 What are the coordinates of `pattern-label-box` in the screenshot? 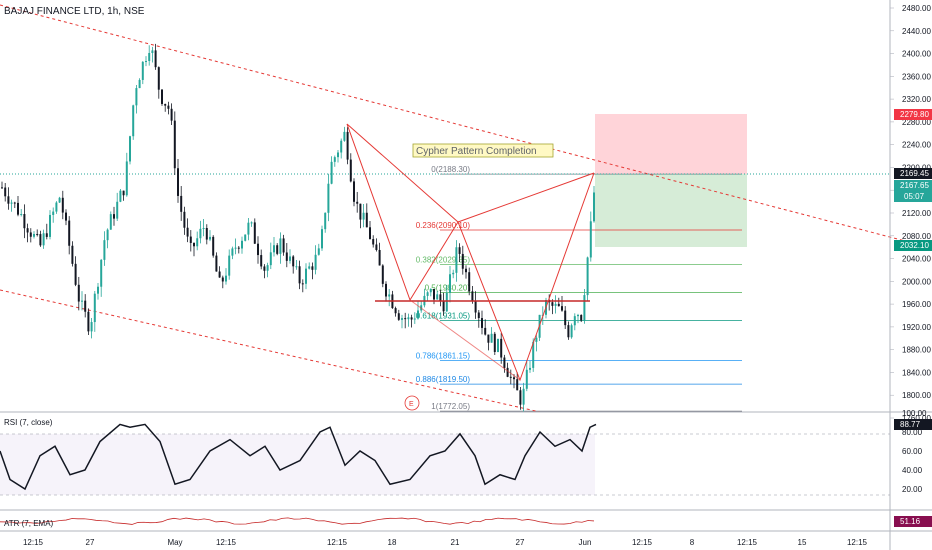 It's located at (483, 150).